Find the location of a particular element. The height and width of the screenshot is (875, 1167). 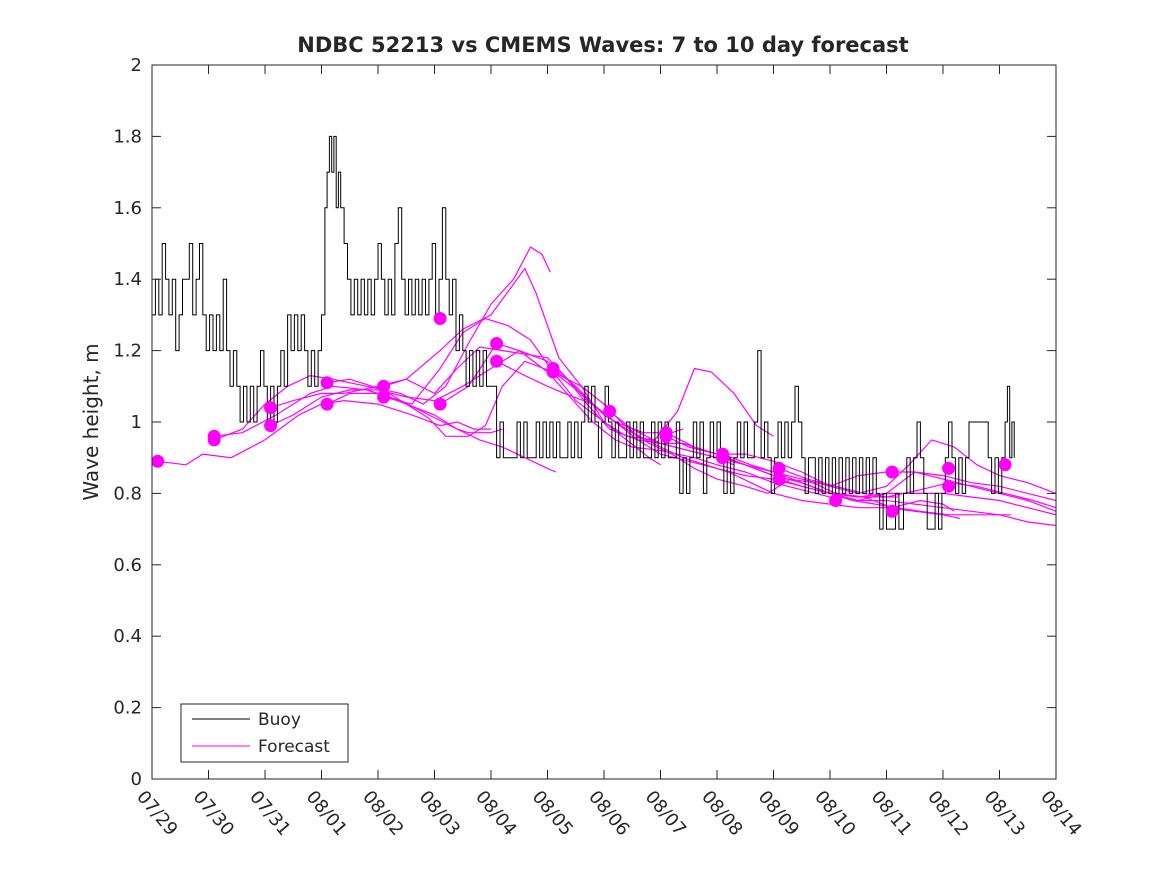

y-tick-label: 1.2 is located at coordinates (127, 351).